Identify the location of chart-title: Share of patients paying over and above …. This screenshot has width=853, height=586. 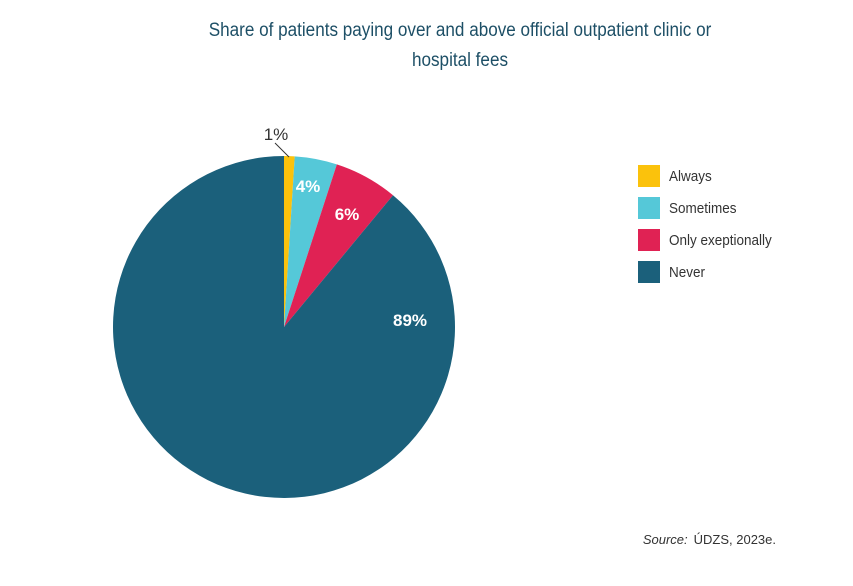
(460, 45).